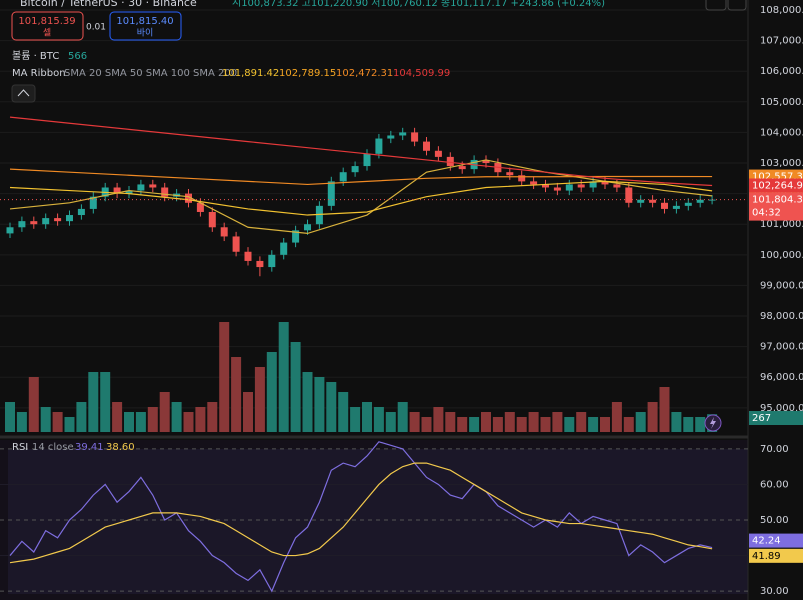 The height and width of the screenshot is (600, 803). Describe the element at coordinates (766, 541) in the screenshot. I see `price-tag-label: 42.24` at that location.